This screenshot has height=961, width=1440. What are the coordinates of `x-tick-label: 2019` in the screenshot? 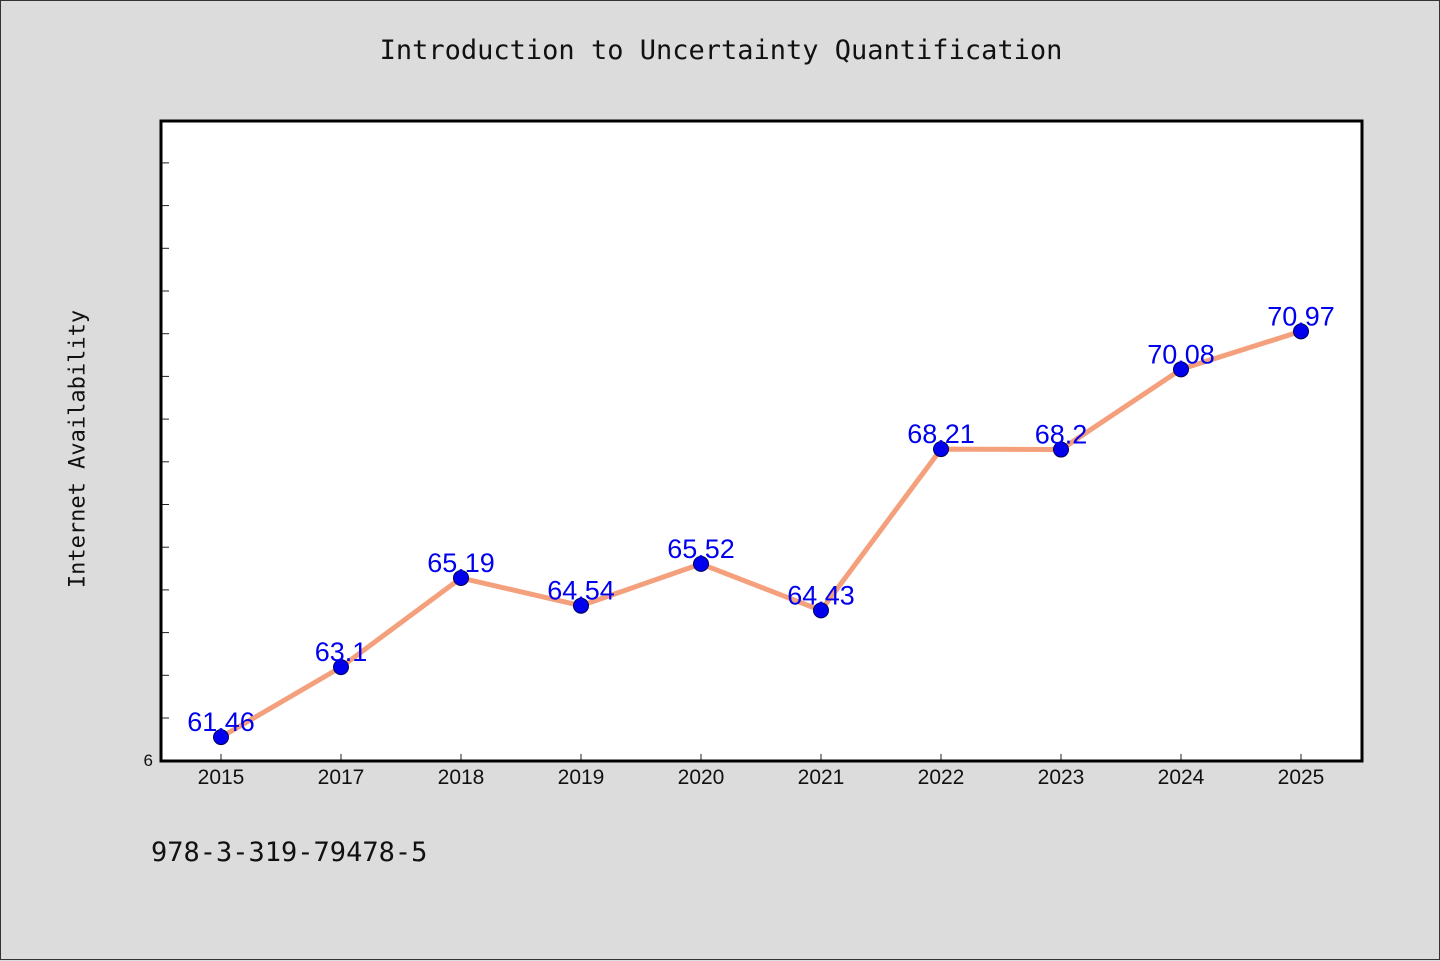 It's located at (581, 777).